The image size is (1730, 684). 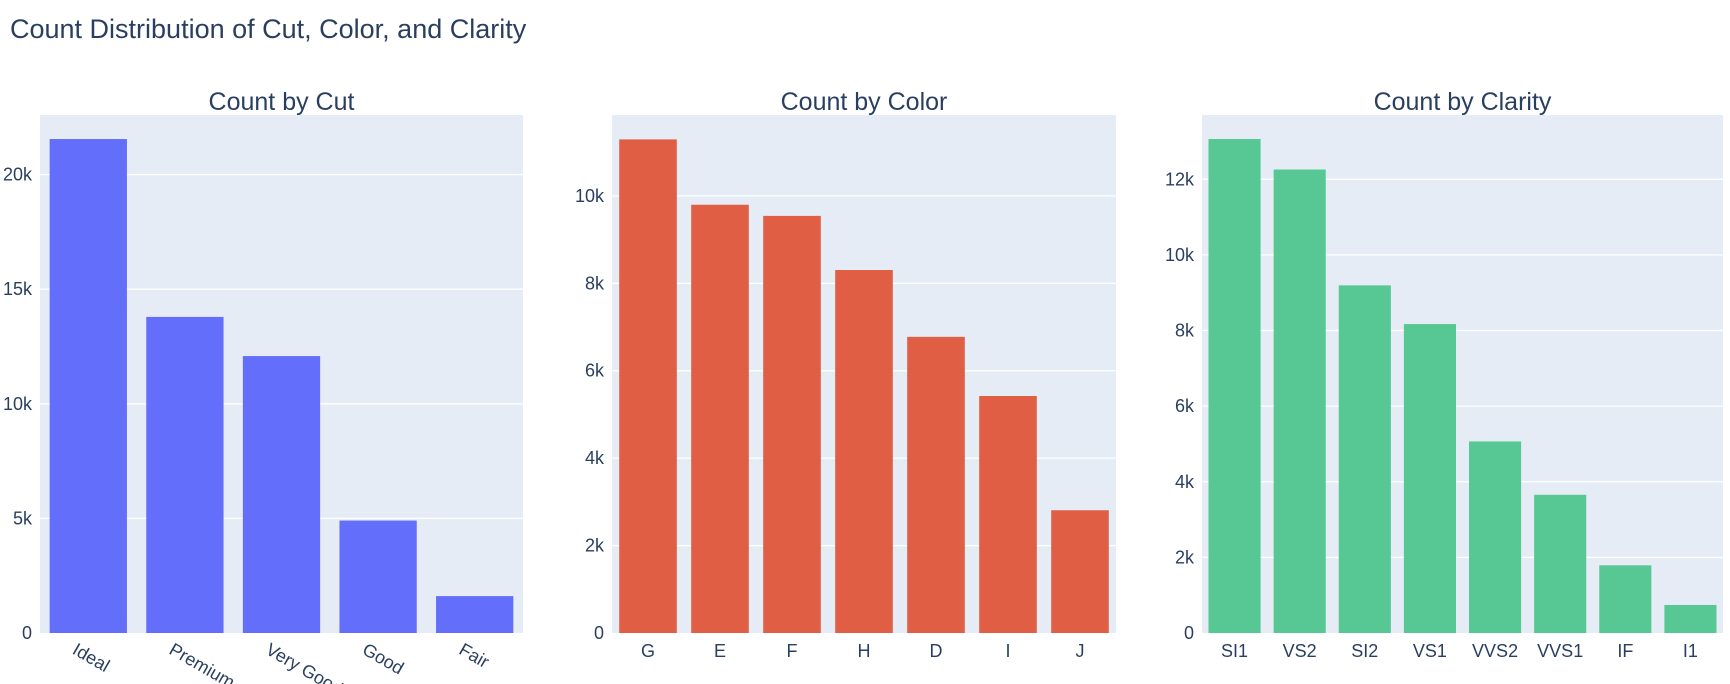 What do you see at coordinates (91, 657) in the screenshot?
I see `x-tick-label: Ideal` at bounding box center [91, 657].